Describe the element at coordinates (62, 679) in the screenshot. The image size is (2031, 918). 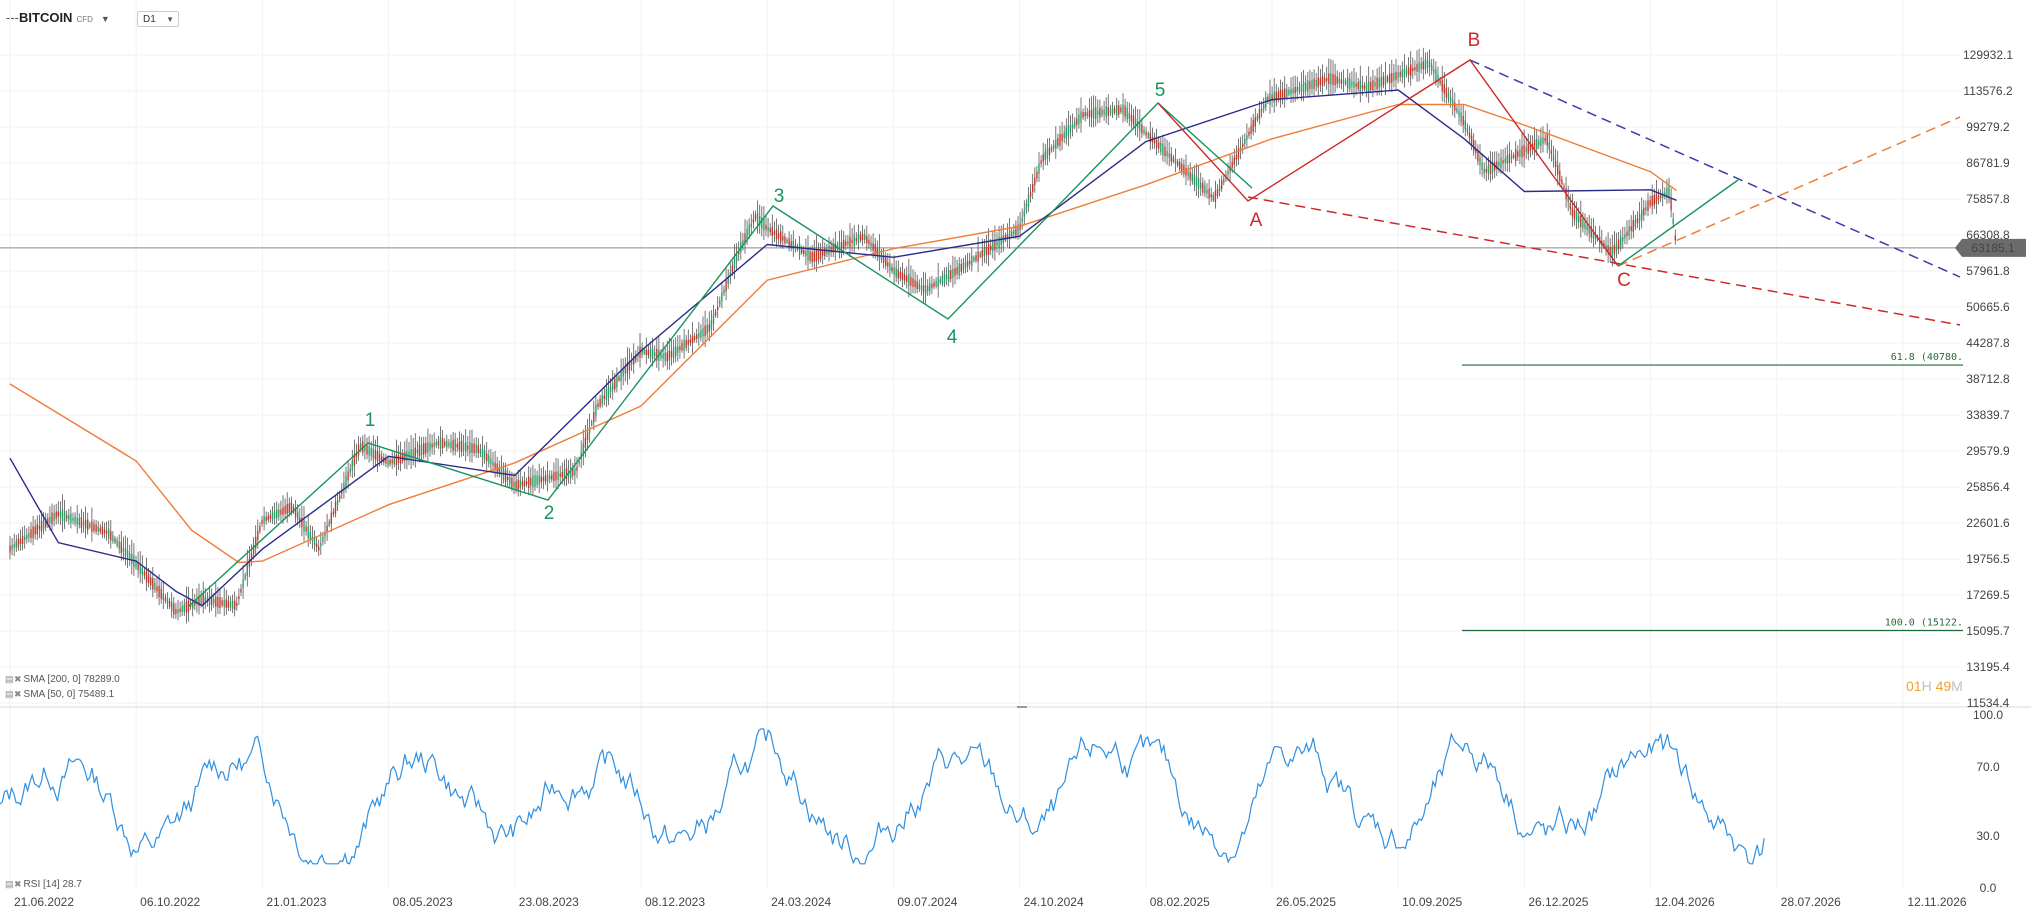
I see `sma200-legend: ▤ ✖ SMA [200, 0] 78289.0` at that location.